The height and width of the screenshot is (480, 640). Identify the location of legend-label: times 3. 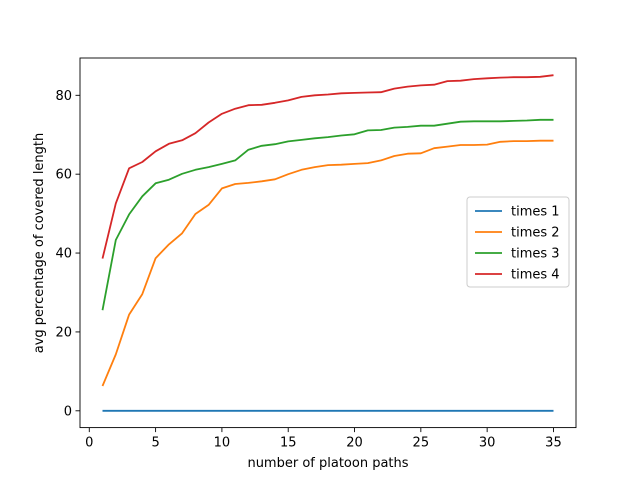
(535, 254).